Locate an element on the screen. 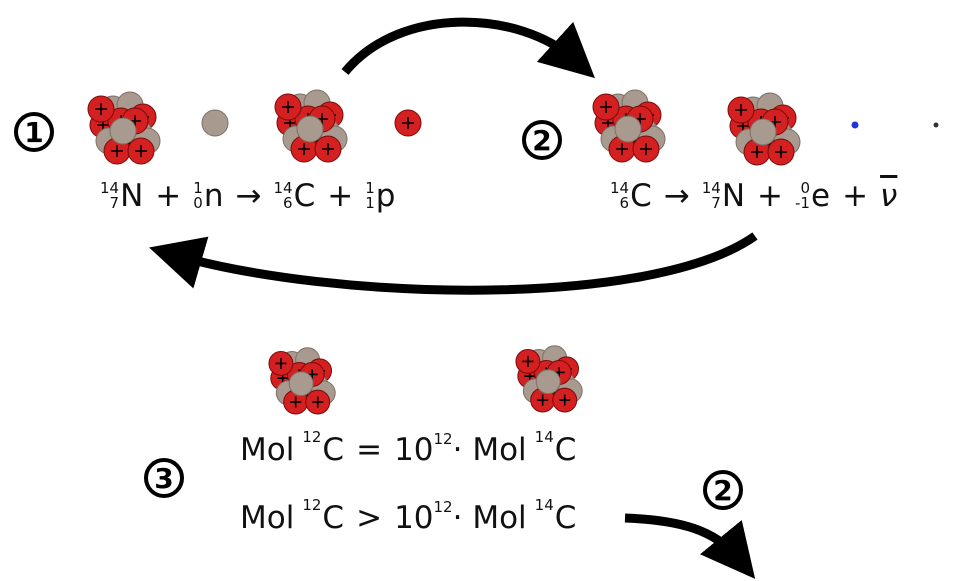 The height and width of the screenshot is (581, 954). step-marker: 3 is located at coordinates (164, 478).